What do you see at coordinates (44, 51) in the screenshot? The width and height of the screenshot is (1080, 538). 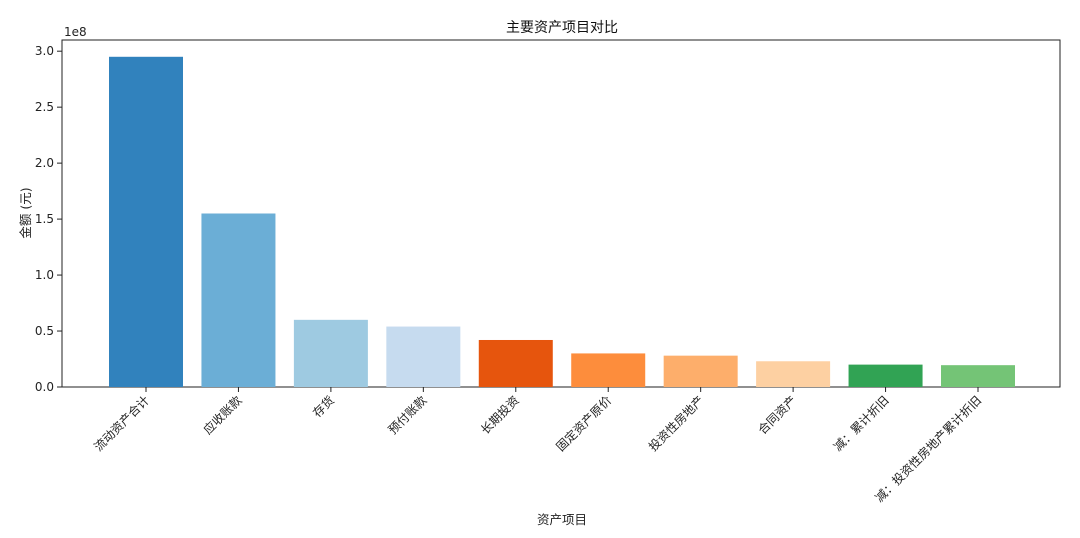 I see `y-tick-label: 3.0` at bounding box center [44, 51].